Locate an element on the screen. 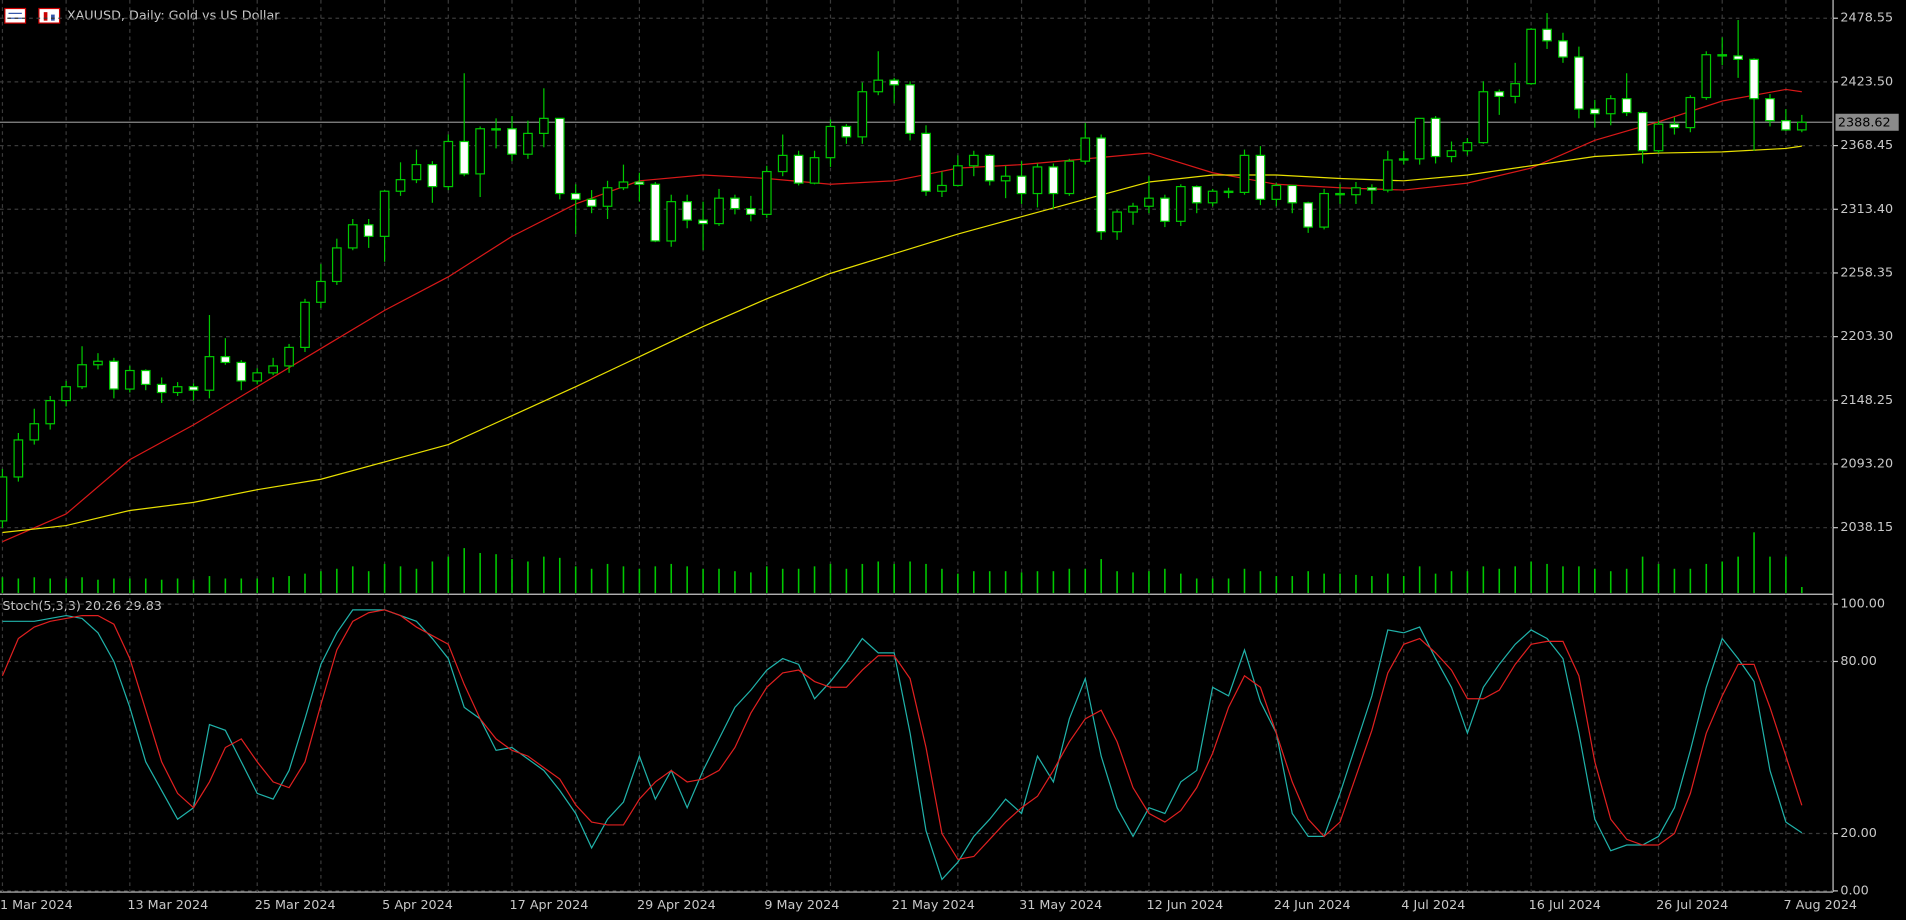 The width and height of the screenshot is (1906, 920). x-tick-label: 25 Mar 2024 is located at coordinates (295, 905).